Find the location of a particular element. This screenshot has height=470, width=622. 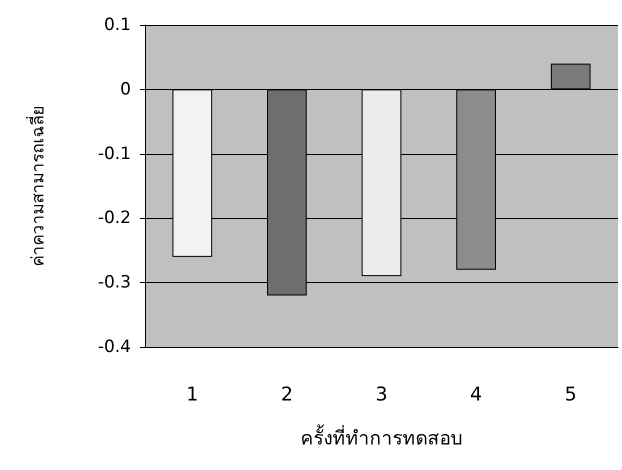

x-tick-label: 5 is located at coordinates (570, 395).